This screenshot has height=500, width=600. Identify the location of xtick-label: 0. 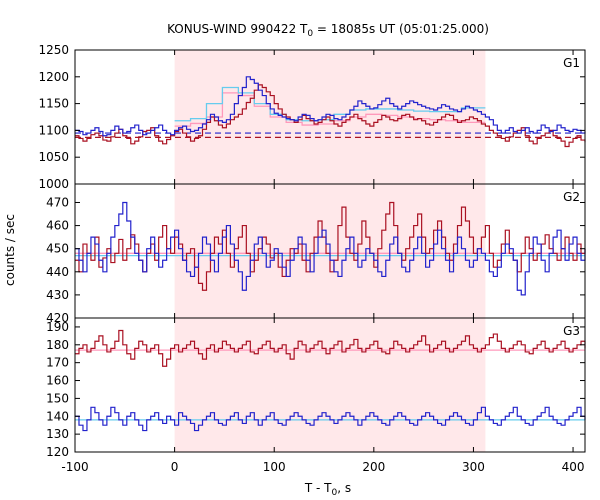
(175, 467).